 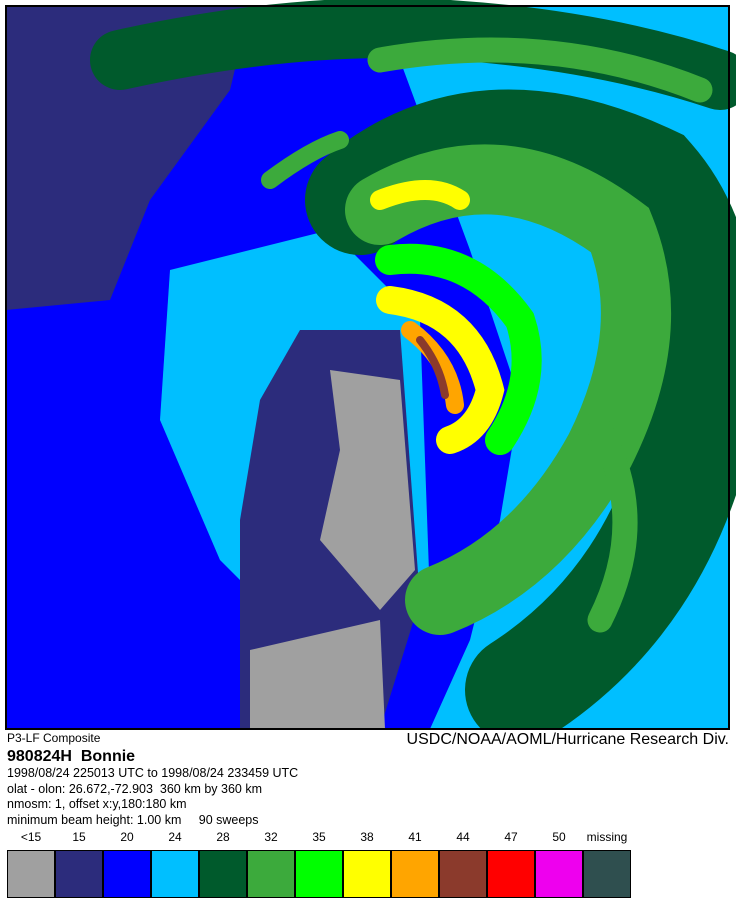 I want to click on flight: 980824H Bonnie, so click(x=71, y=756).